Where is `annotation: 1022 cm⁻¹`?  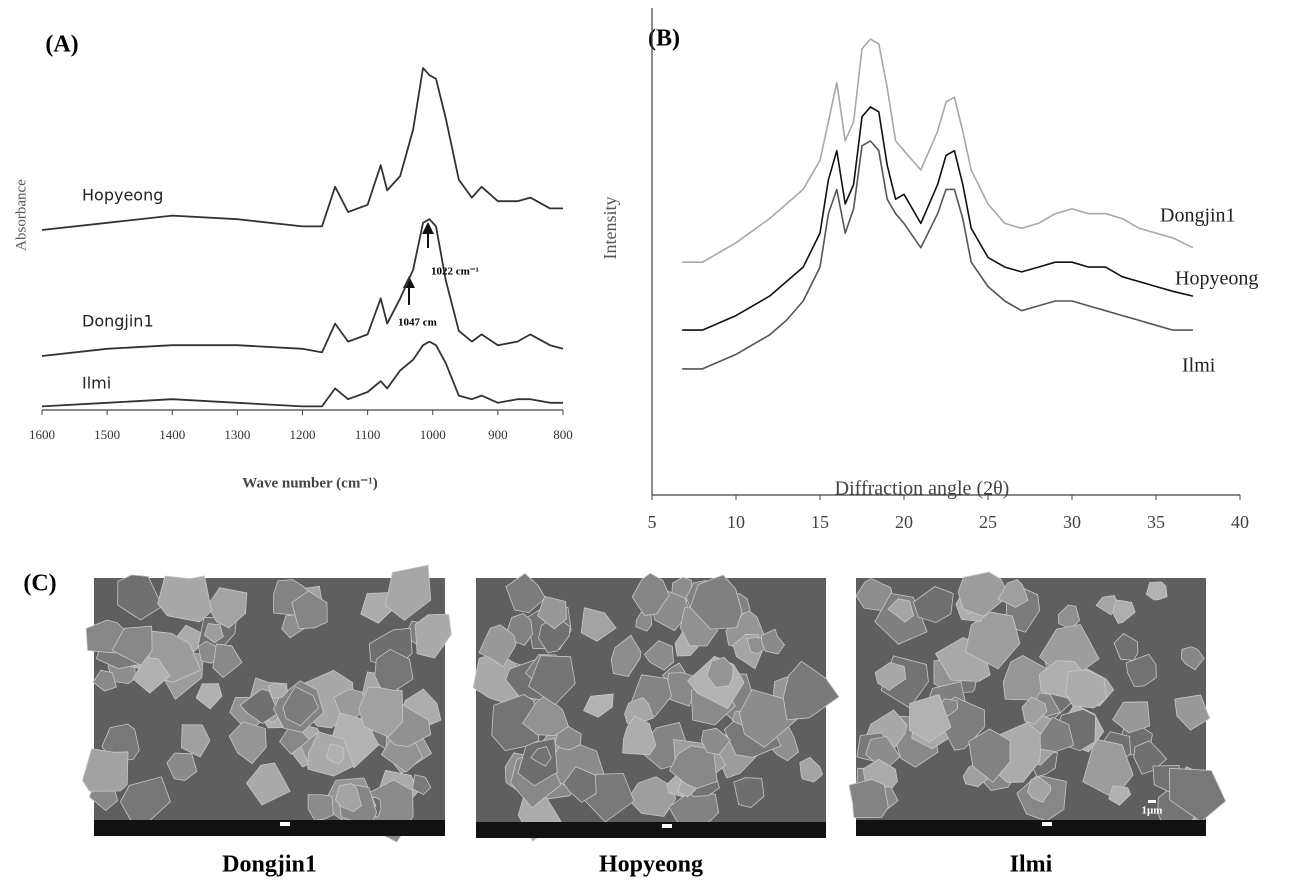
annotation: 1022 cm⁻¹ is located at coordinates (455, 272).